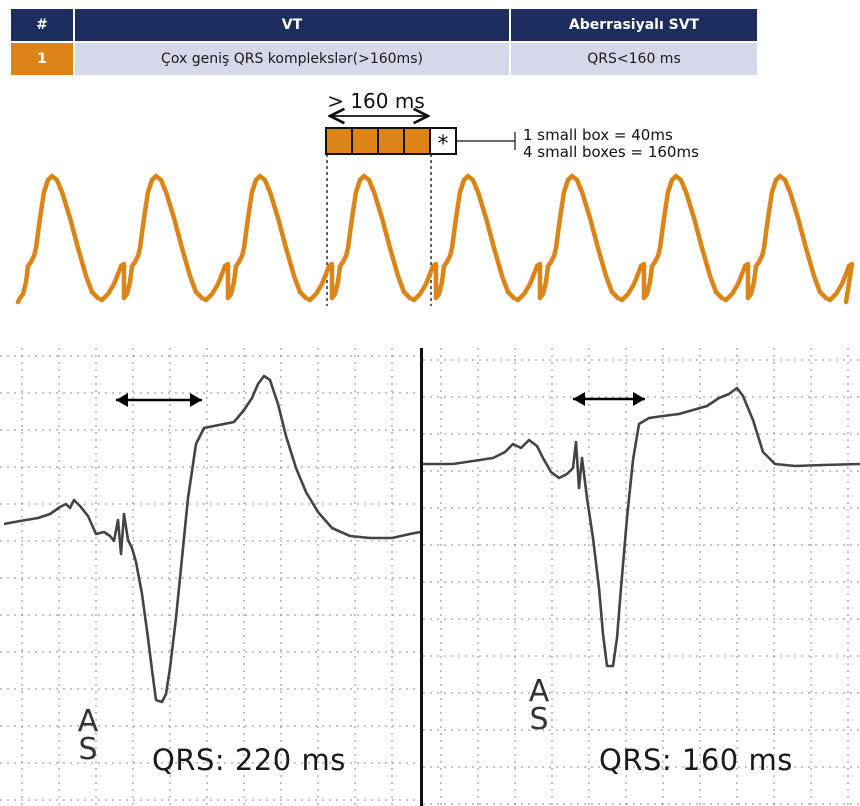  What do you see at coordinates (611, 152) in the screenshot?
I see `legend-line-2: 4 small boxes = 160ms` at bounding box center [611, 152].